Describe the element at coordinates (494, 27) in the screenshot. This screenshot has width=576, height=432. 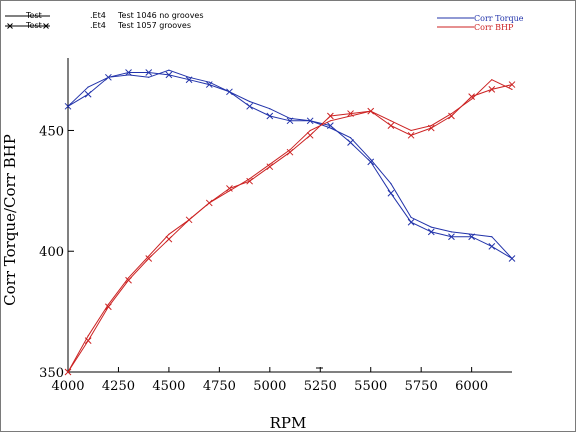
I see `legend-measure-name: Corr BHP` at that location.